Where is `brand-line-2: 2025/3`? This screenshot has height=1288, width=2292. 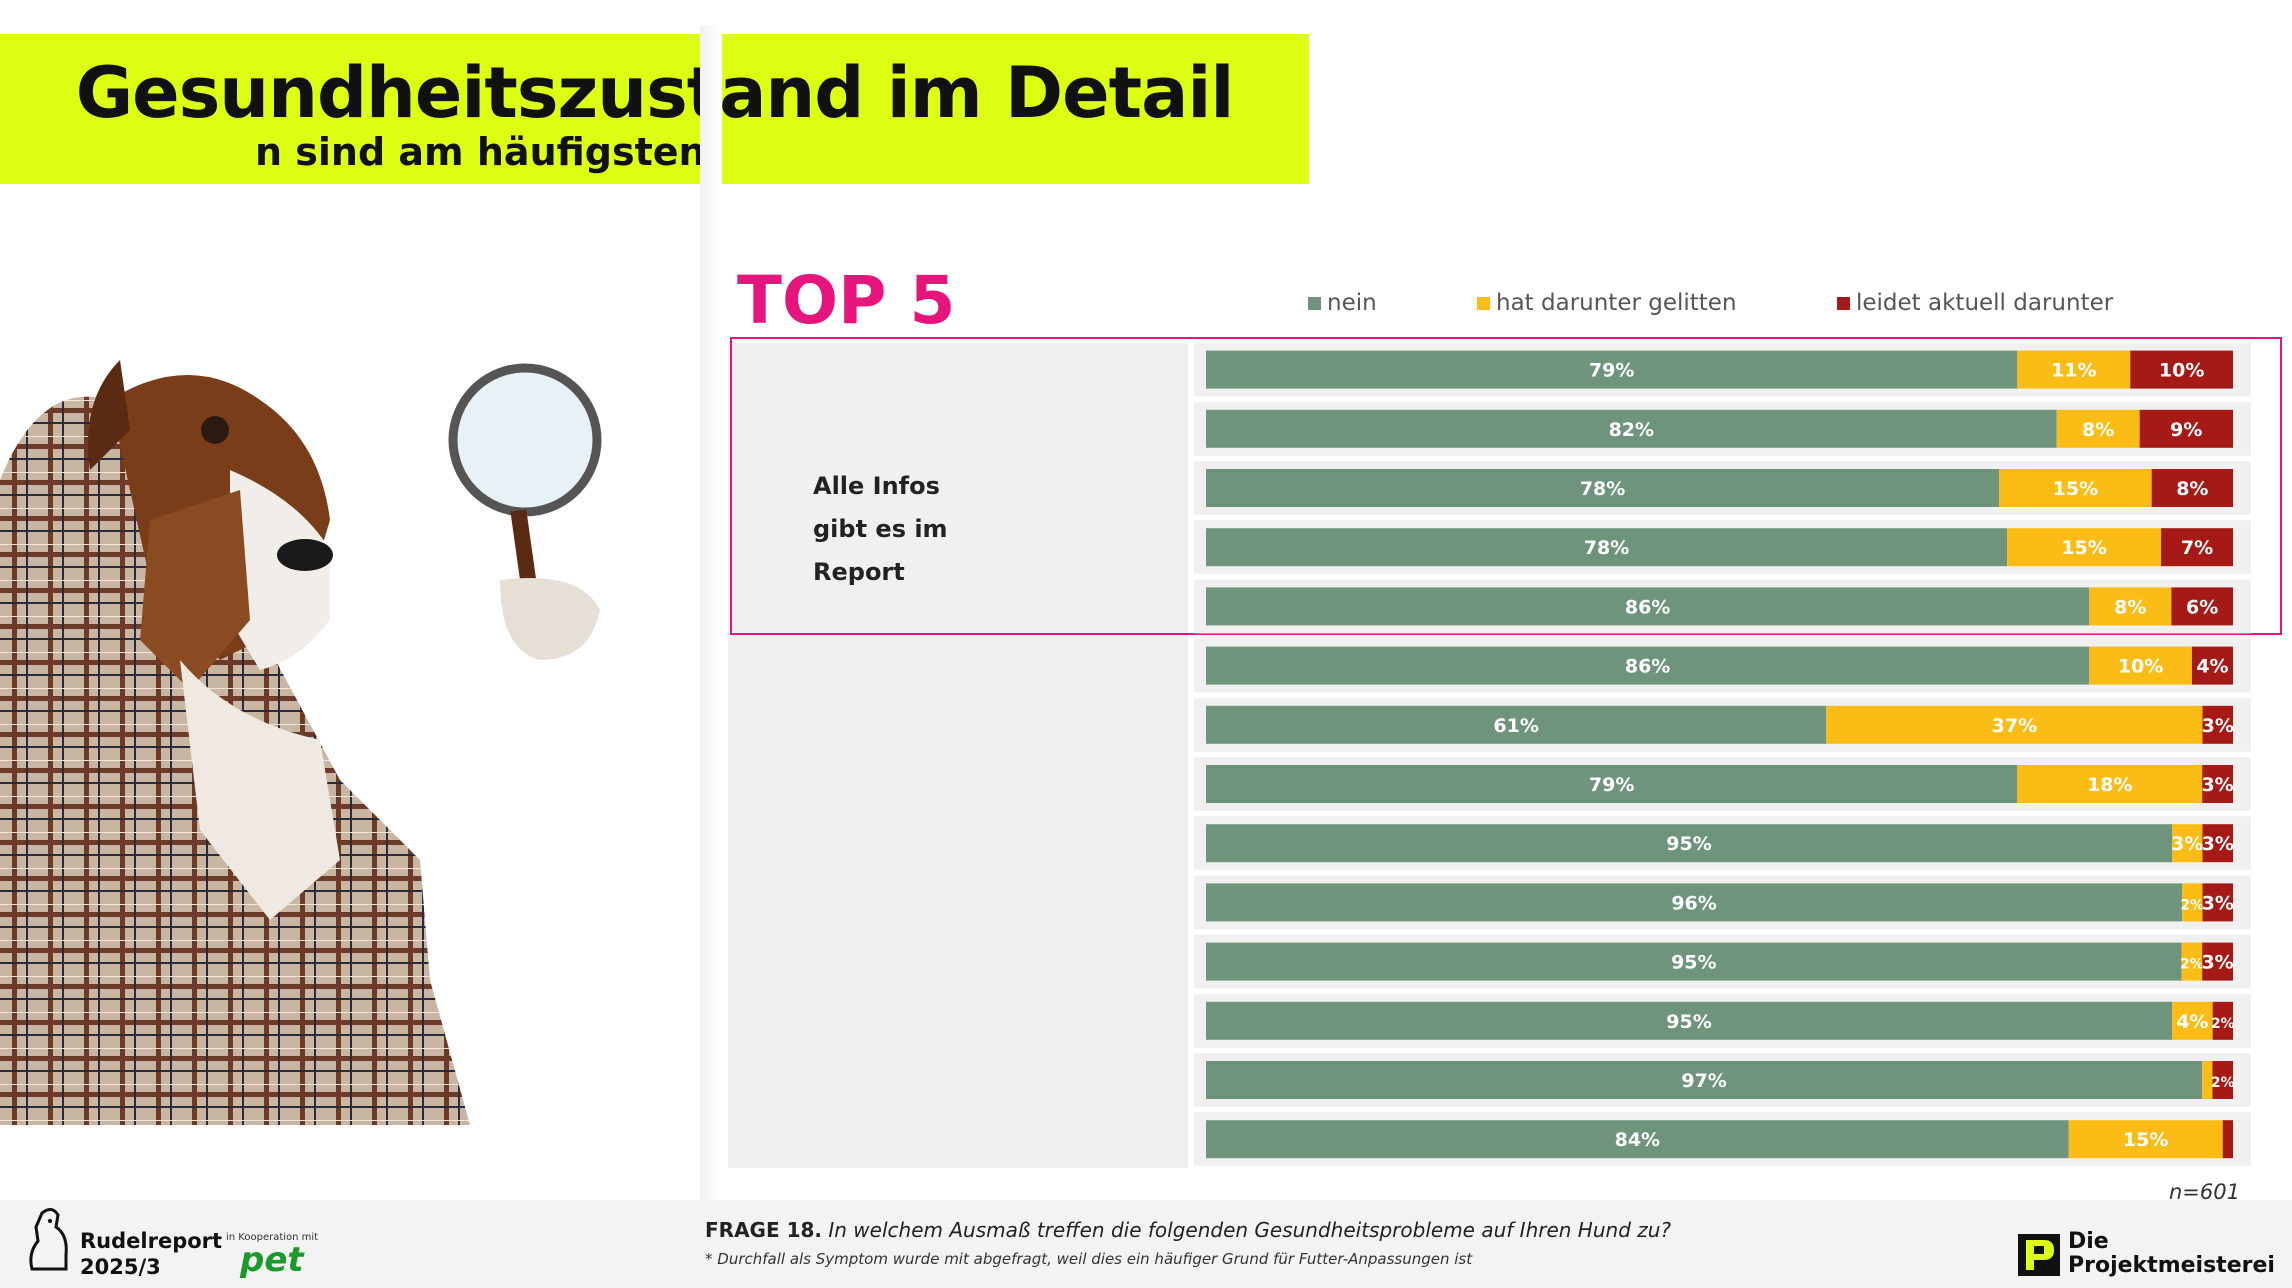 brand-line-2: 2025/3 is located at coordinates (120, 1267).